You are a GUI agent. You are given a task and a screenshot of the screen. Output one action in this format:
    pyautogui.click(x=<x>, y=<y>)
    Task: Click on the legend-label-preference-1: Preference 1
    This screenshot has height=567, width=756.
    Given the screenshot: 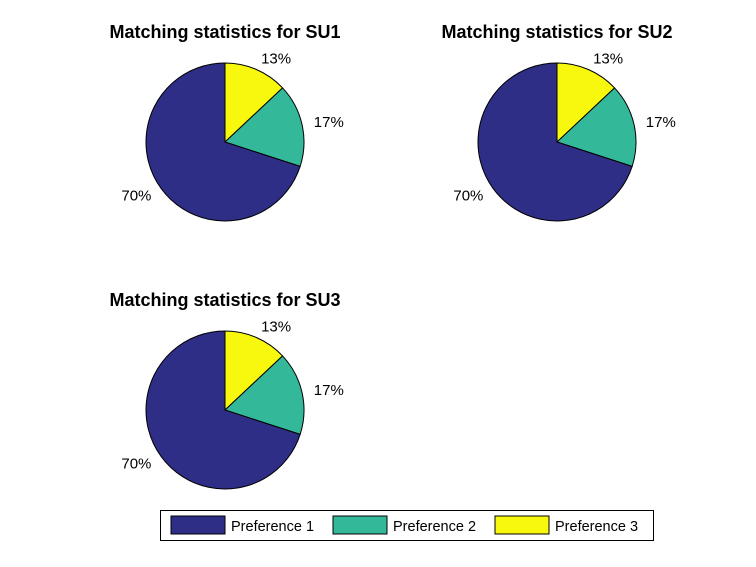 What is the action you would take?
    pyautogui.click(x=272, y=527)
    